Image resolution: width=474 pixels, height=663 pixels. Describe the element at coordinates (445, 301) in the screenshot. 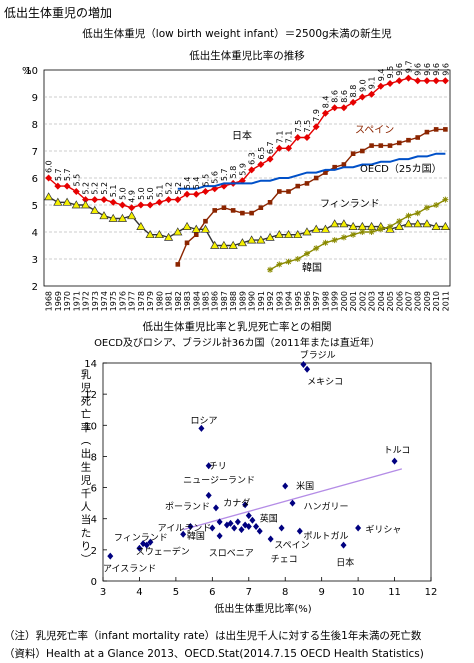

I see `x-tick-label: 2011` at that location.